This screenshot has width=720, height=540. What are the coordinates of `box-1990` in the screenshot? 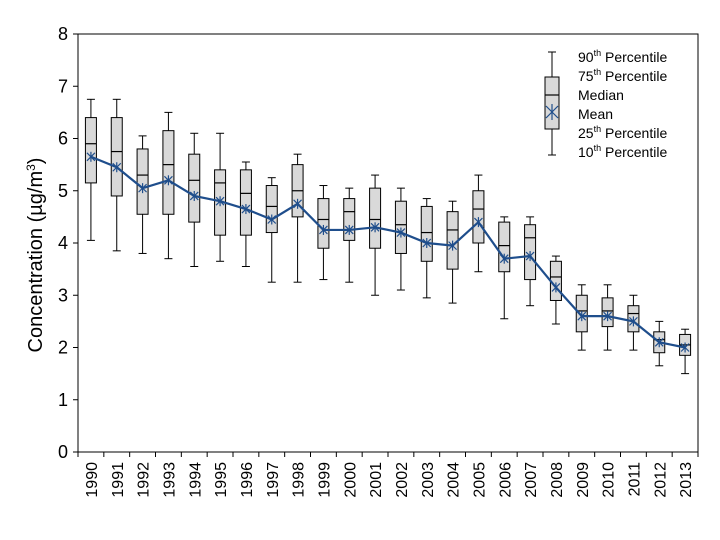 It's located at (90, 169).